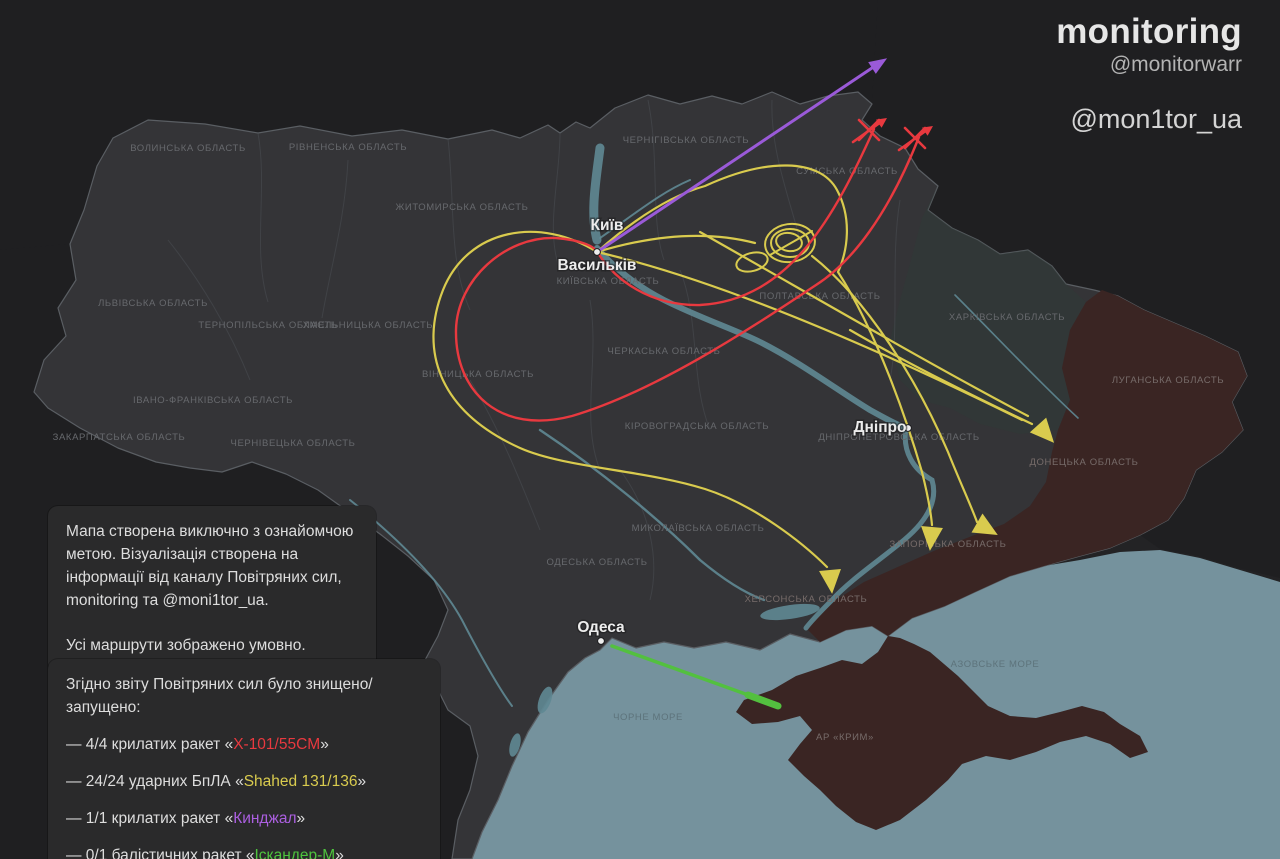 The width and height of the screenshot is (1280, 859). Describe the element at coordinates (698, 528) in the screenshot. I see `oblast-label: МИКОЛАЇВСЬКА ОБЛАСТЬ` at that location.